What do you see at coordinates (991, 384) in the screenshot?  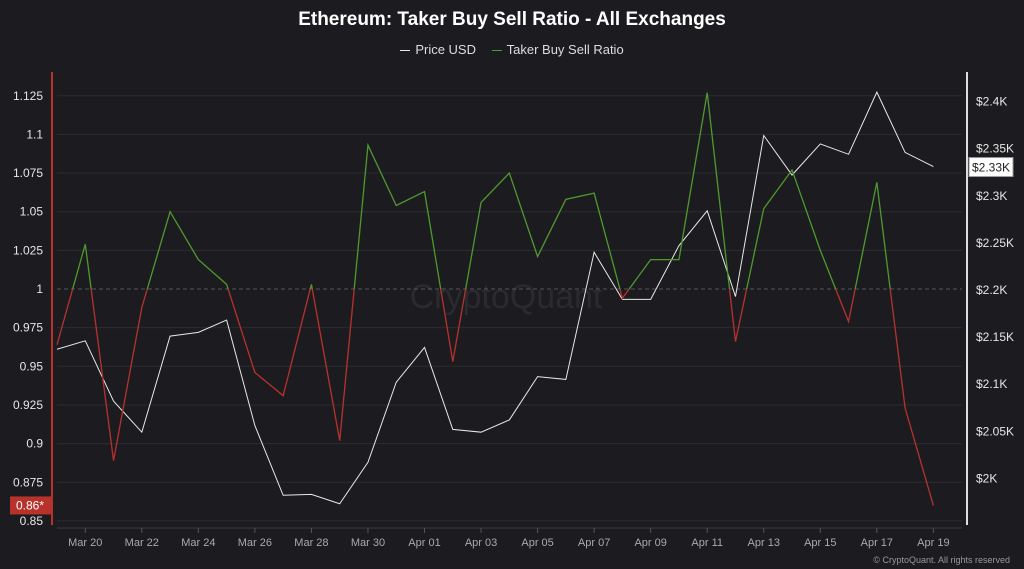 I see `right-tick-label: $2.1K` at bounding box center [991, 384].